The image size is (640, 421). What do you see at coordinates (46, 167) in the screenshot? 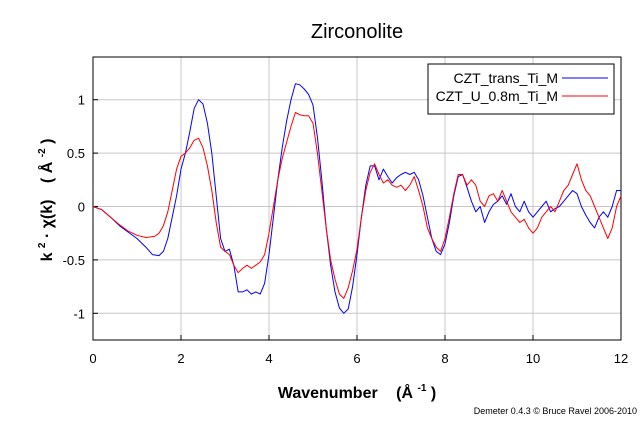
I see `y-axis-title-unit: Å` at bounding box center [46, 167].